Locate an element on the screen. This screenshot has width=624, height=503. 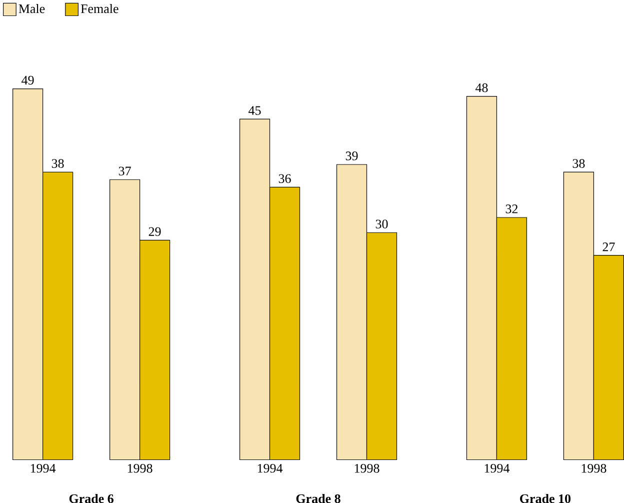
data-label: 37 is located at coordinates (124, 171).